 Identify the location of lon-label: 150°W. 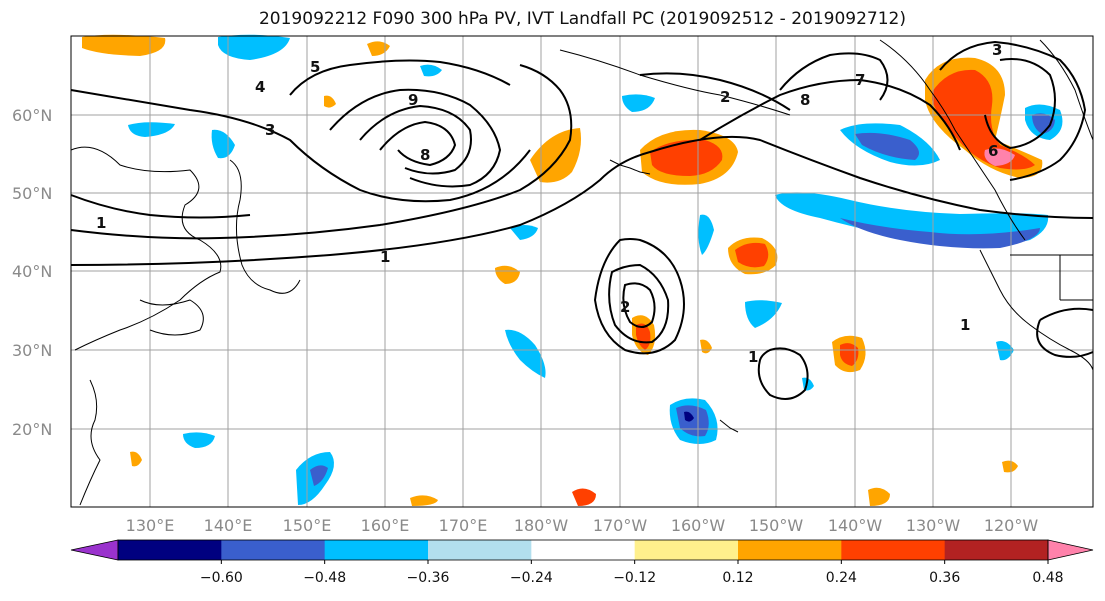
(776, 525).